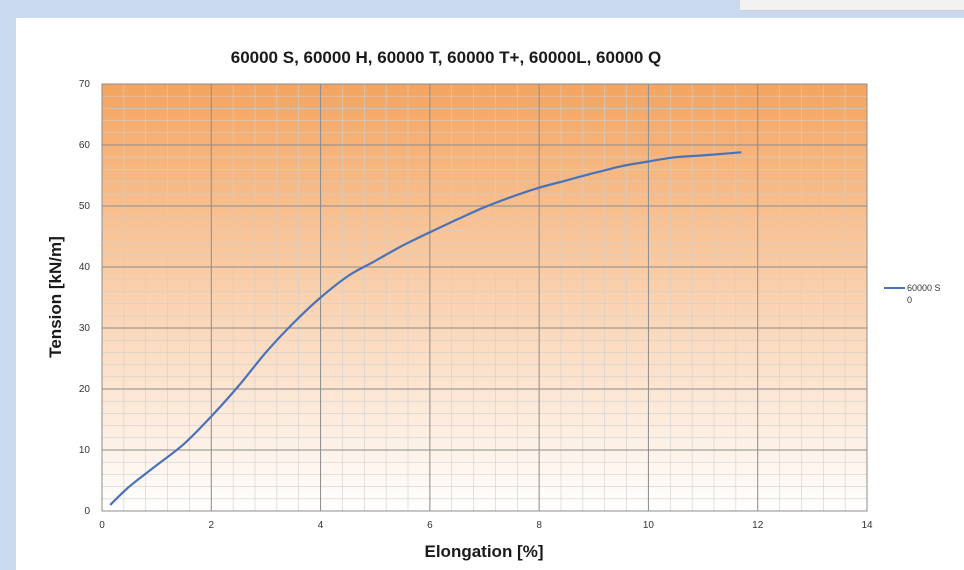 The image size is (964, 570). I want to click on y-tick-label: 70, so click(85, 84).